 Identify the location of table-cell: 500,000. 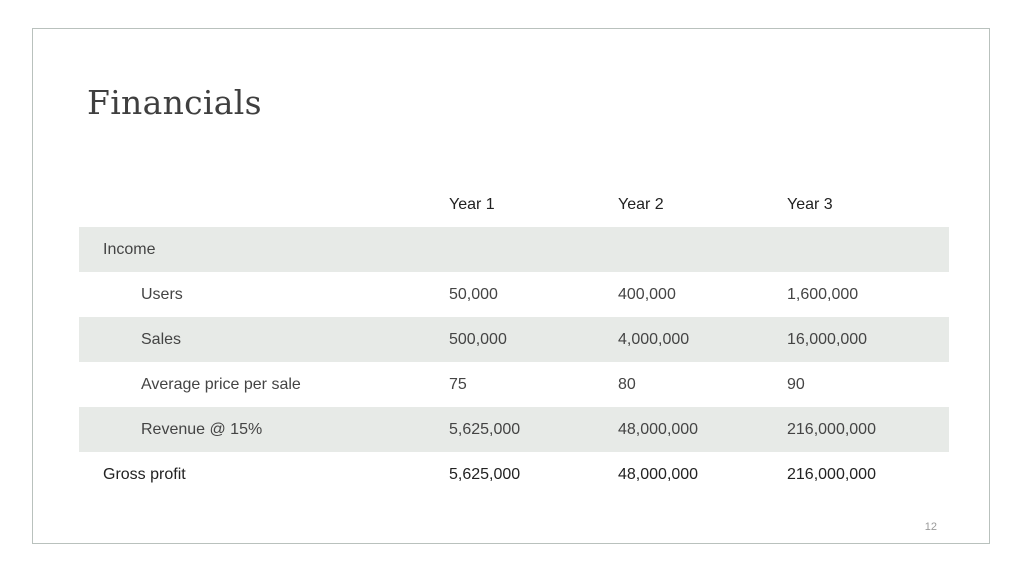
(478, 339).